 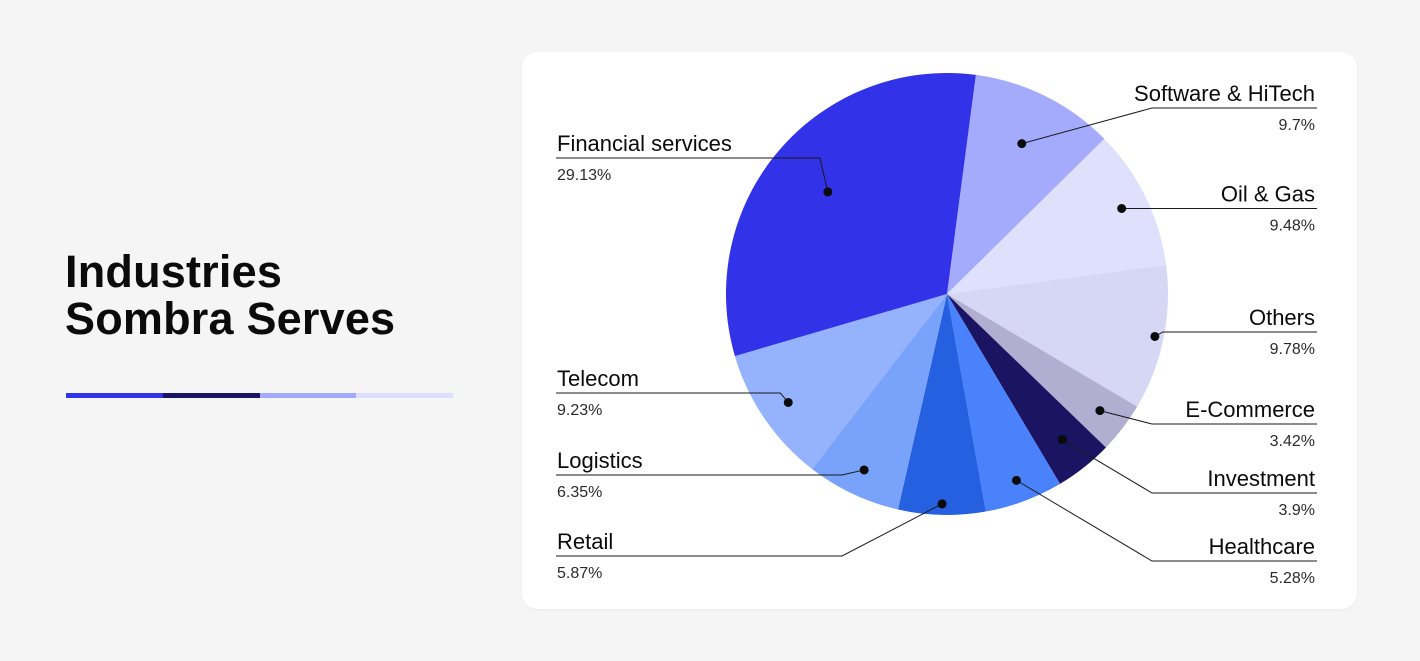 What do you see at coordinates (1262, 546) in the screenshot?
I see `slice-label: Healthcare` at bounding box center [1262, 546].